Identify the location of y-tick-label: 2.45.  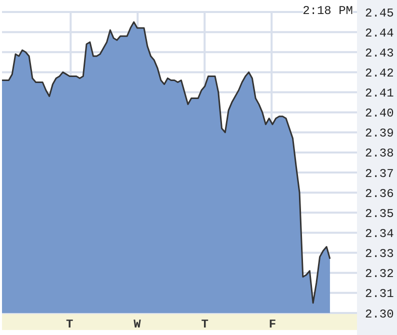
(379, 13).